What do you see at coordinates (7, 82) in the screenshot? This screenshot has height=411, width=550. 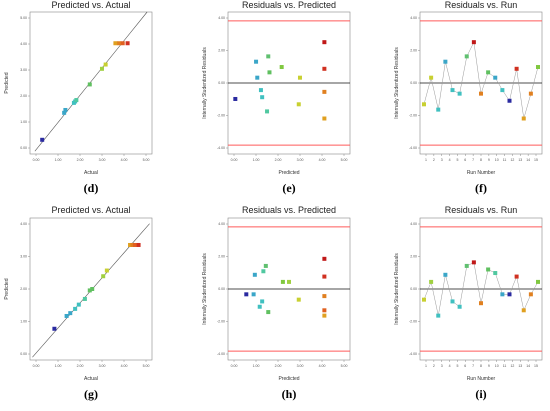 I see `y-axis-label: Predicted` at bounding box center [7, 82].